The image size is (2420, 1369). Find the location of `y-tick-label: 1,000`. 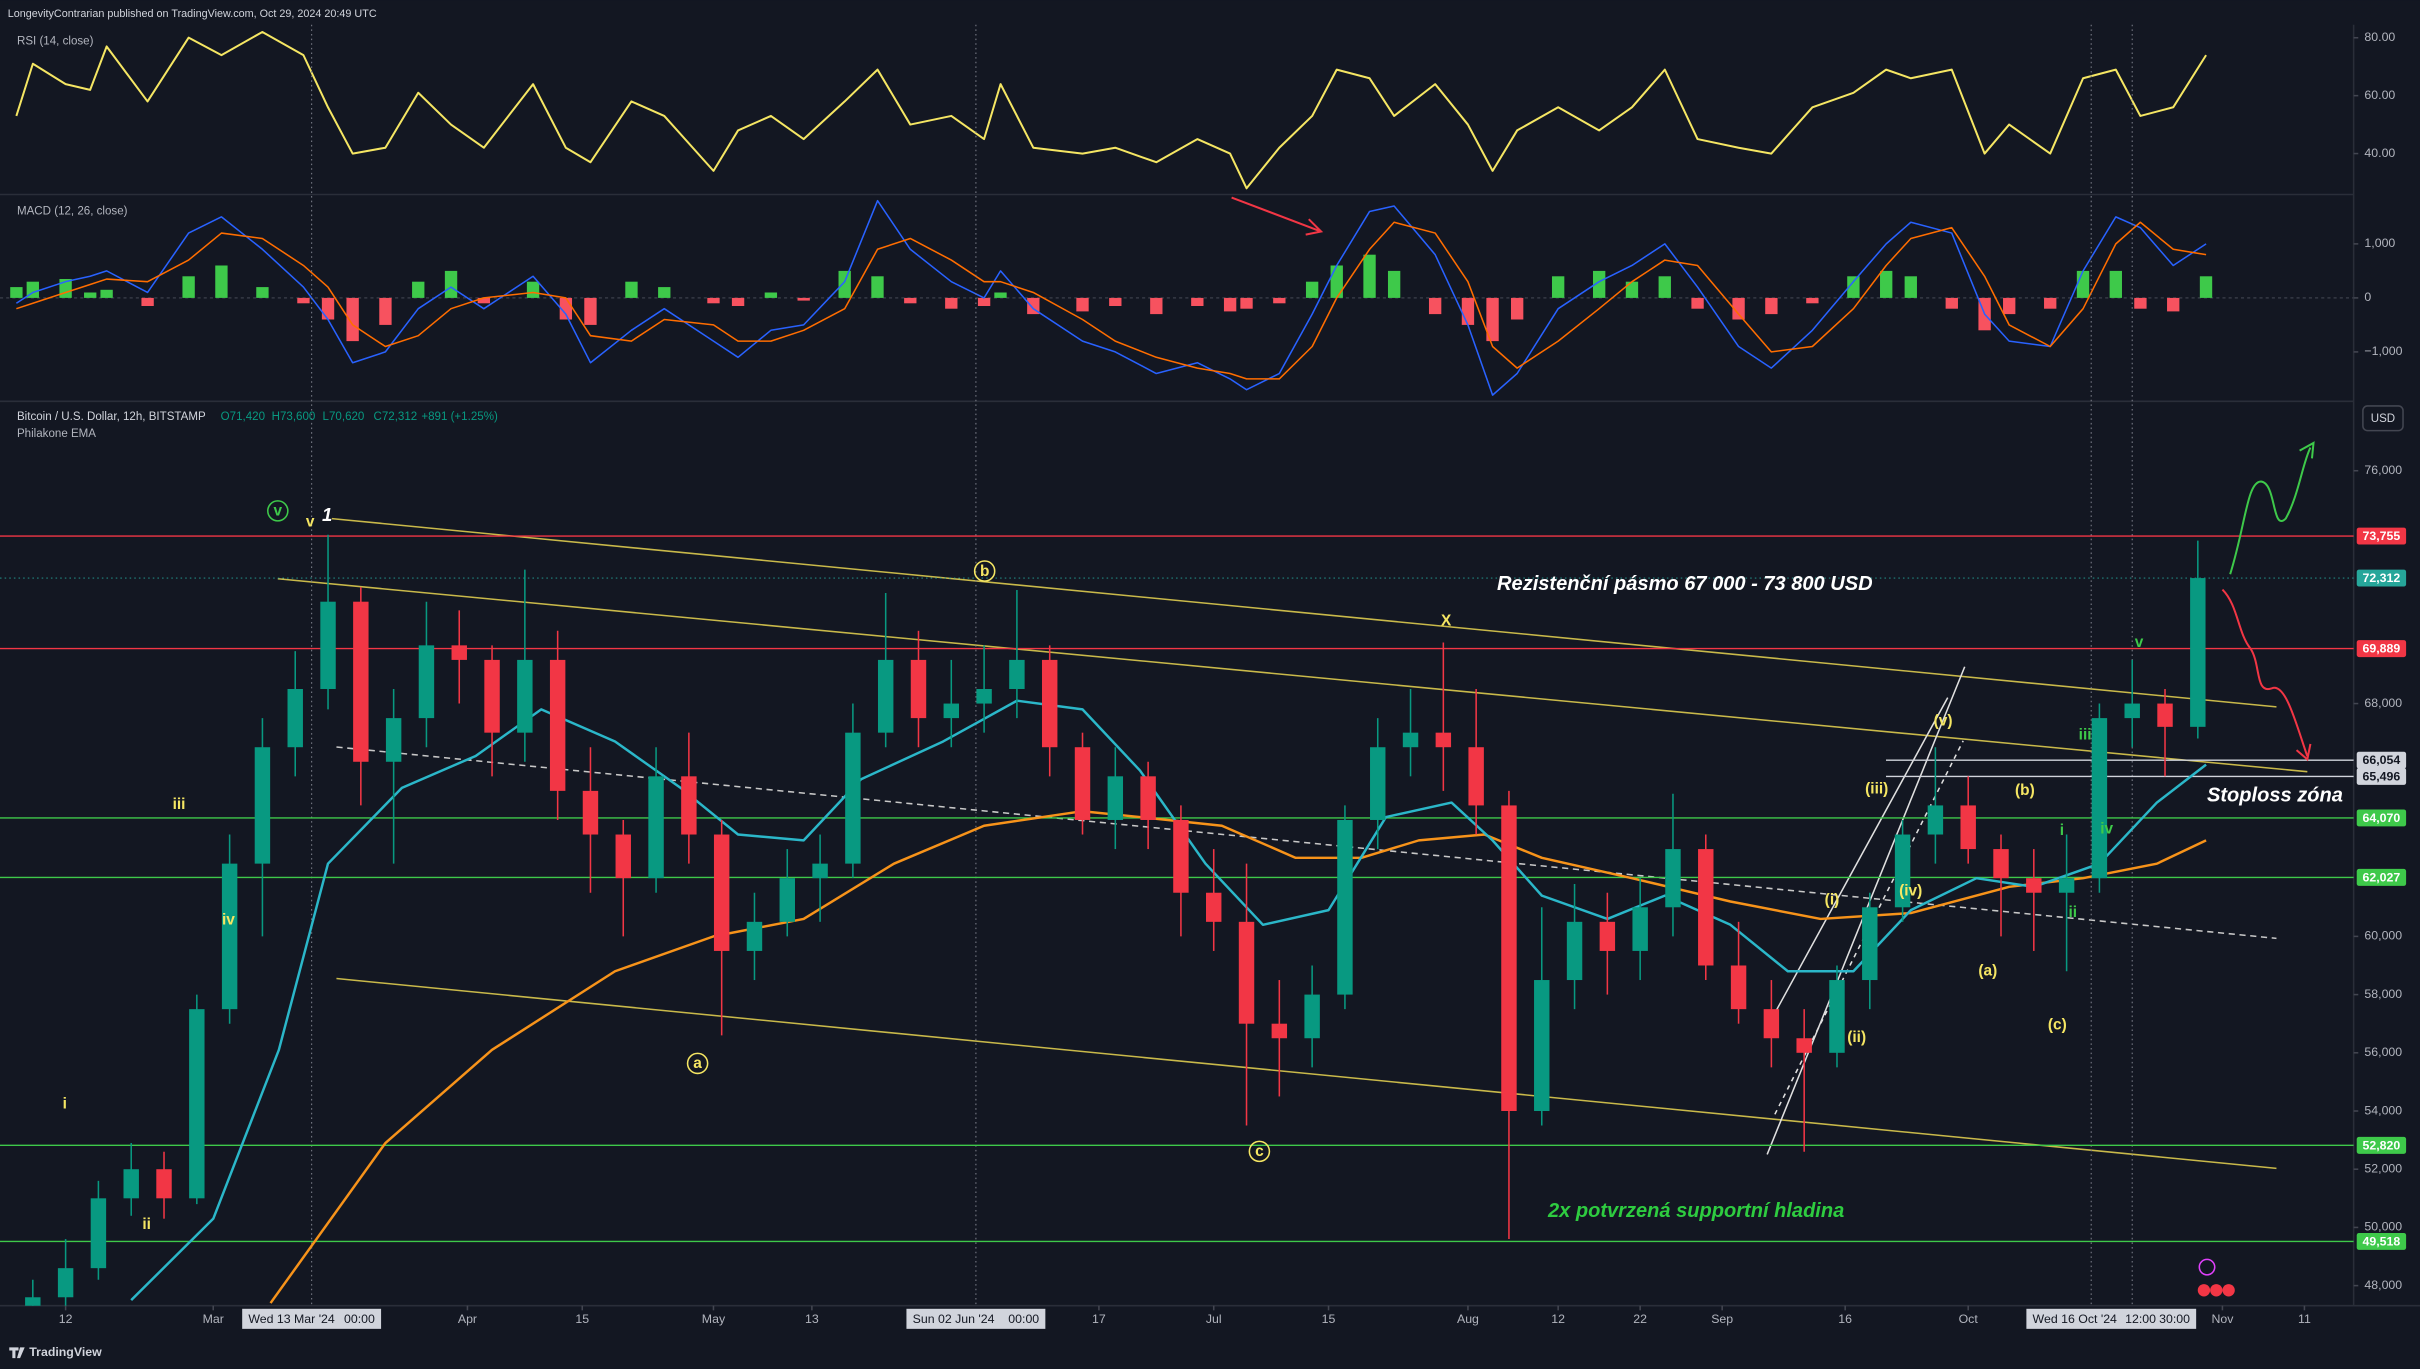

y-tick-label: 1,000 is located at coordinates (2379, 243).